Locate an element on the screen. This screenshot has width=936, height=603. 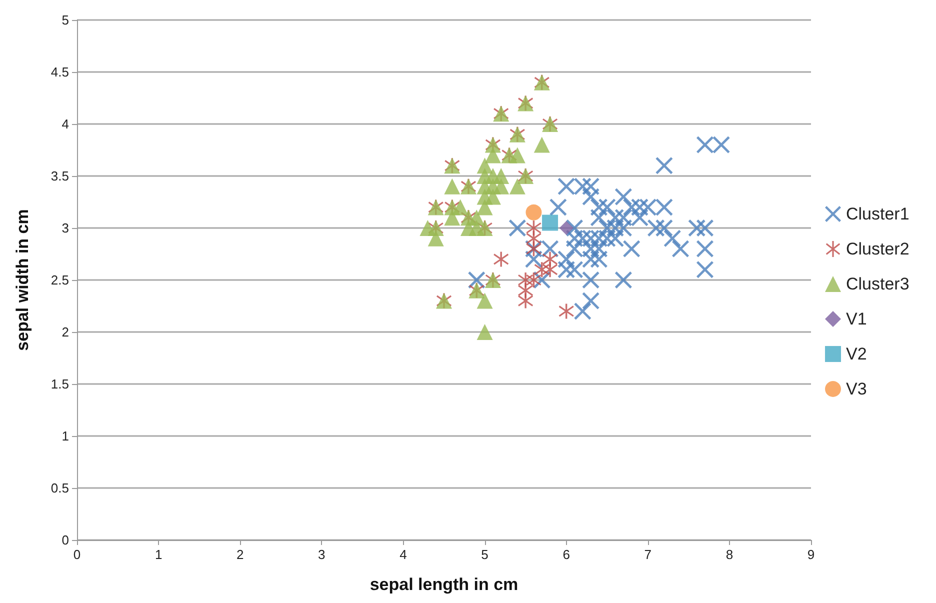
y-tick-label: 5 is located at coordinates (65, 20).